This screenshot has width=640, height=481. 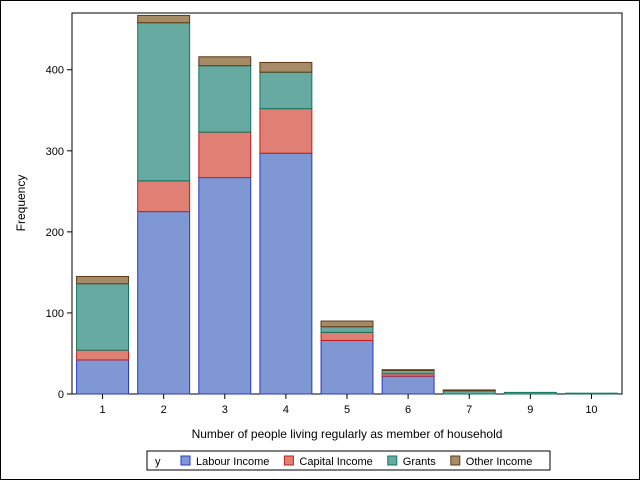 I want to click on y-axis-label: Frequency, so click(x=21, y=203).